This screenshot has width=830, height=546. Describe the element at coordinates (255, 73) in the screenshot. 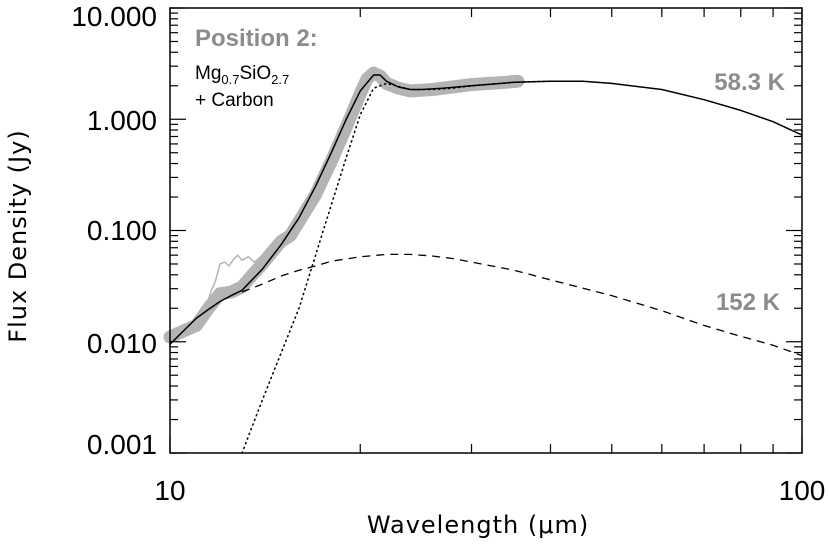

I see `material-sio: SiO` at that location.